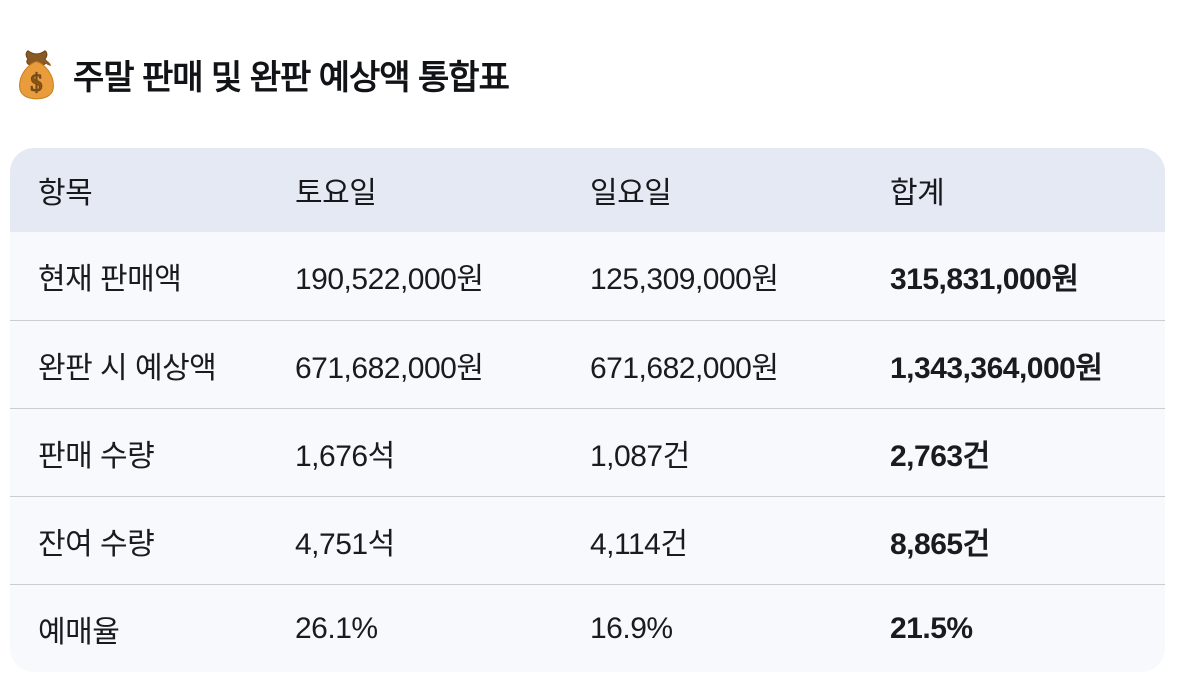  I want to click on row-label: 예매율, so click(79, 632).